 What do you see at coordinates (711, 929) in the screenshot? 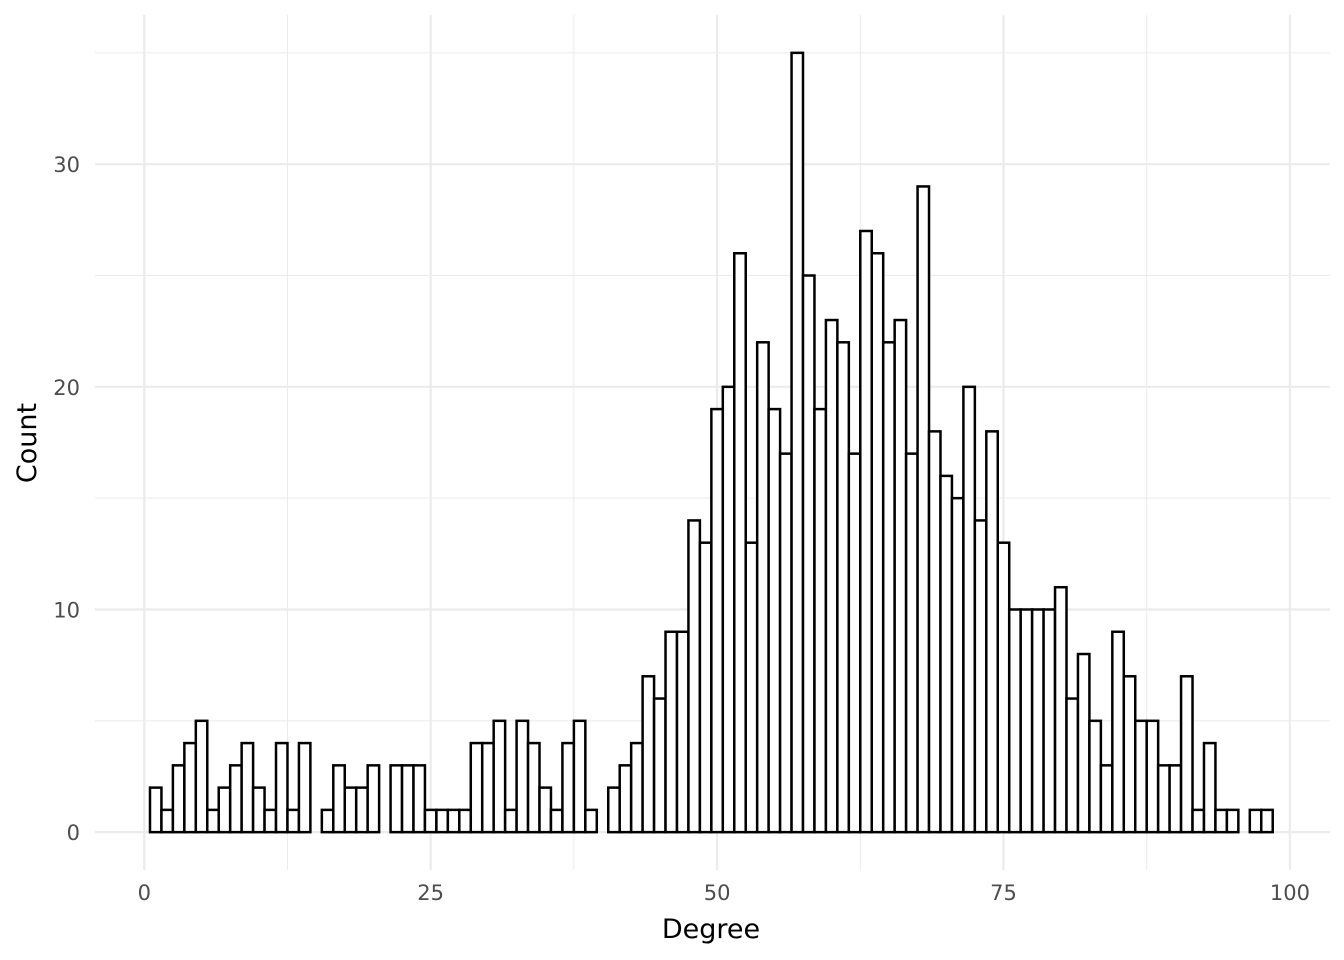
I see `x-axis-title: Degree` at bounding box center [711, 929].